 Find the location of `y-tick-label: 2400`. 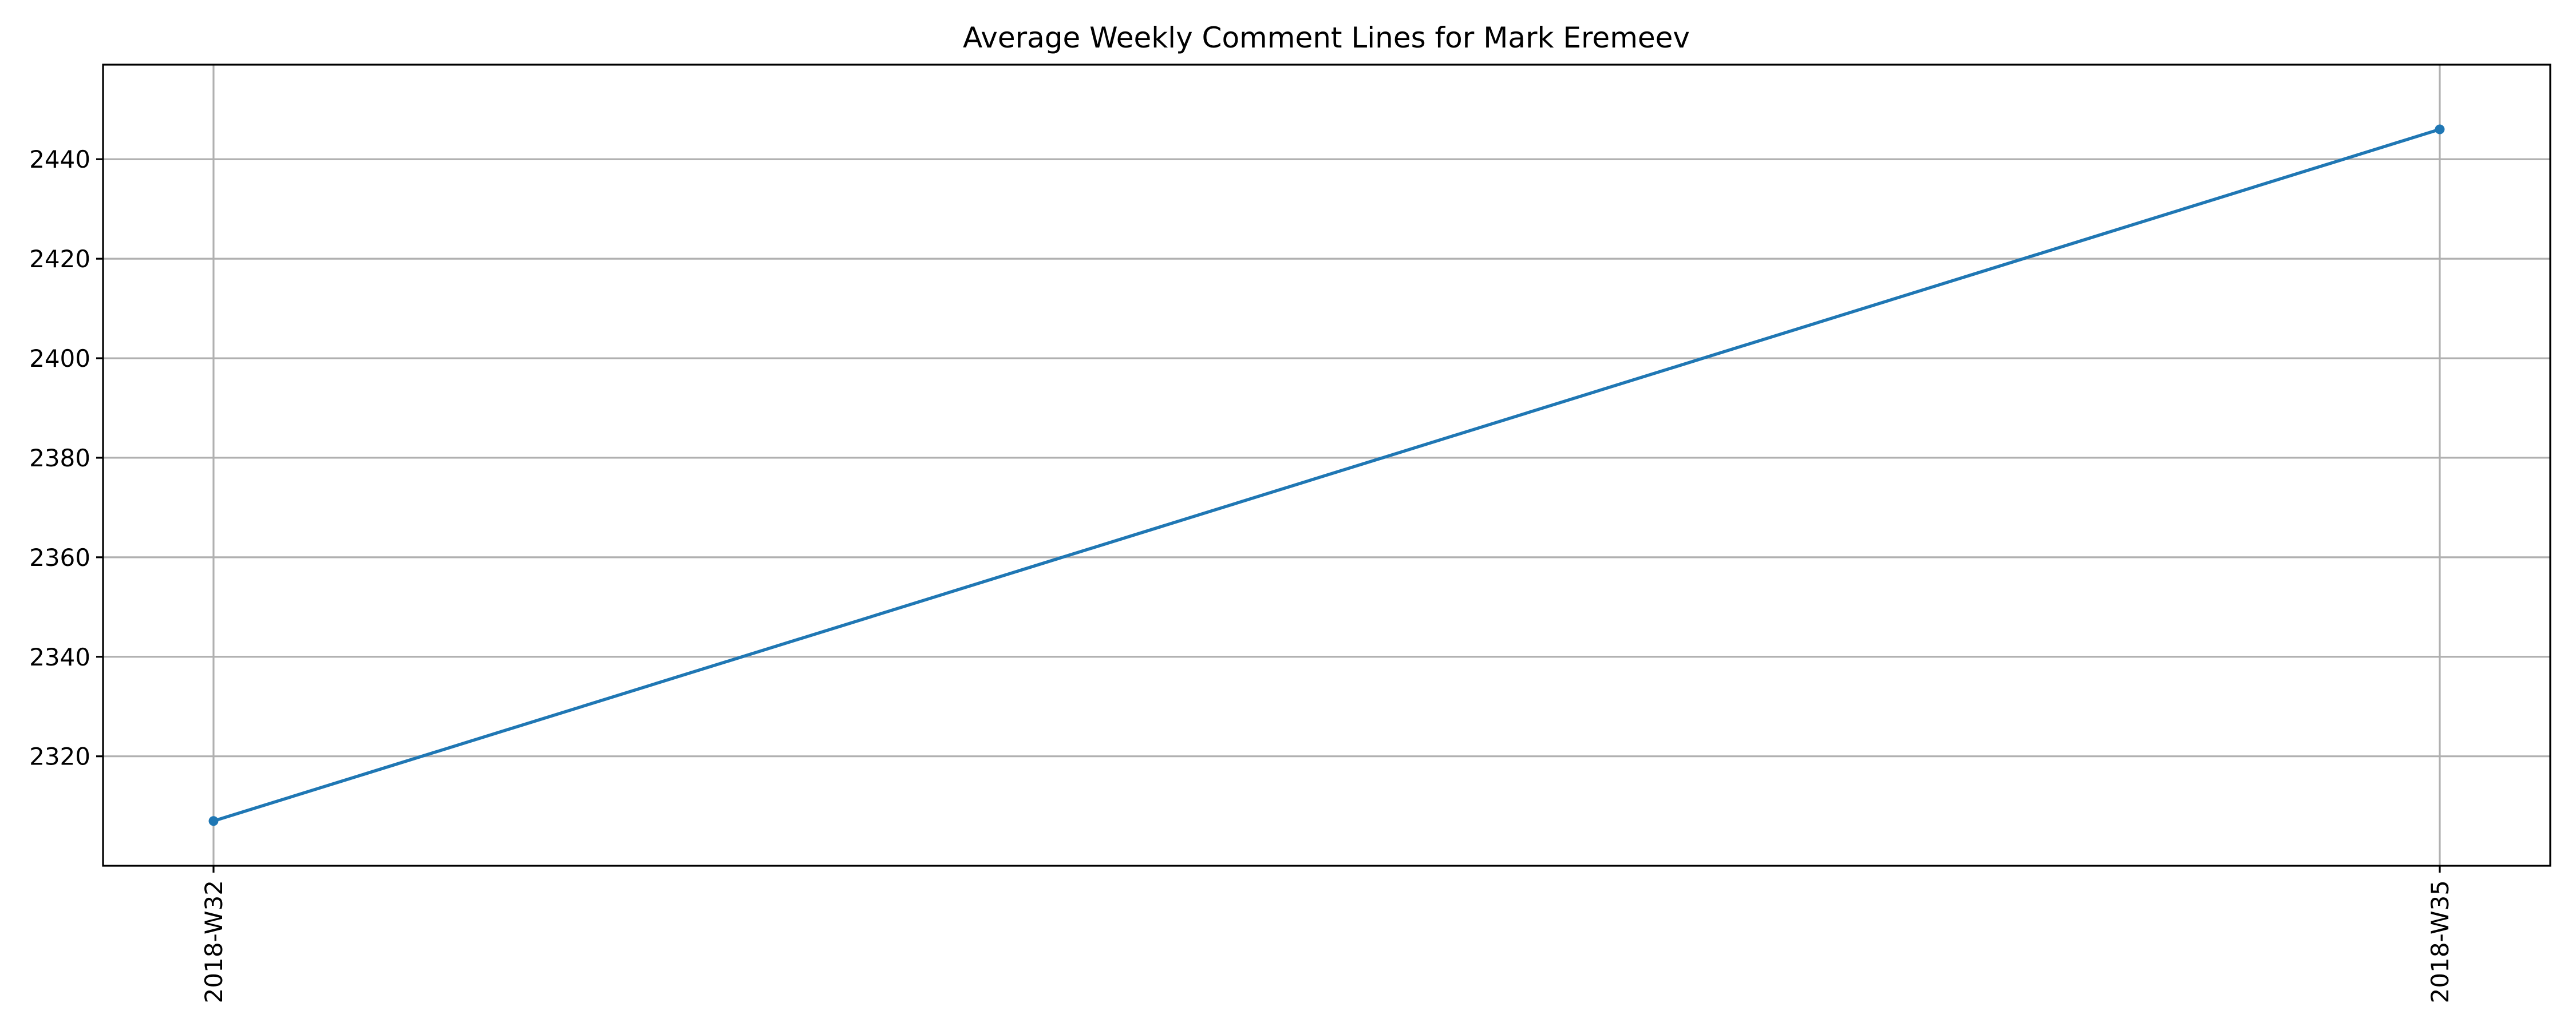

y-tick-label: 2400 is located at coordinates (59, 358).